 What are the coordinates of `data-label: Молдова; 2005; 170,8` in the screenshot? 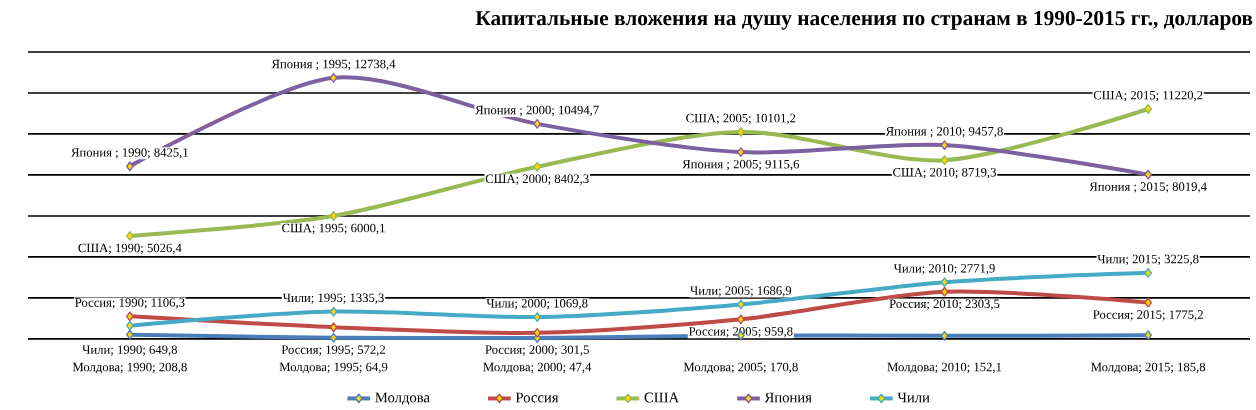 It's located at (740, 368).